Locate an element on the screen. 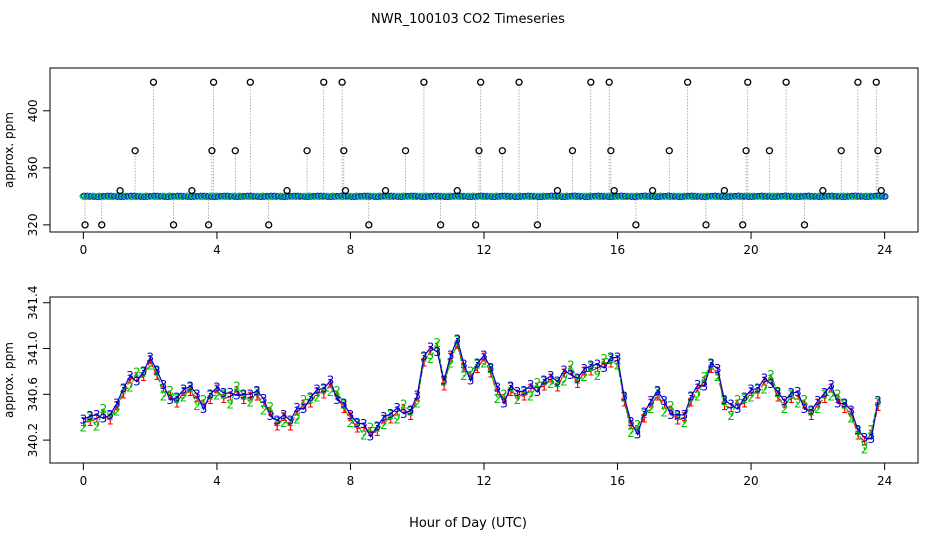  x-tick-label: 0 is located at coordinates (84, 481).